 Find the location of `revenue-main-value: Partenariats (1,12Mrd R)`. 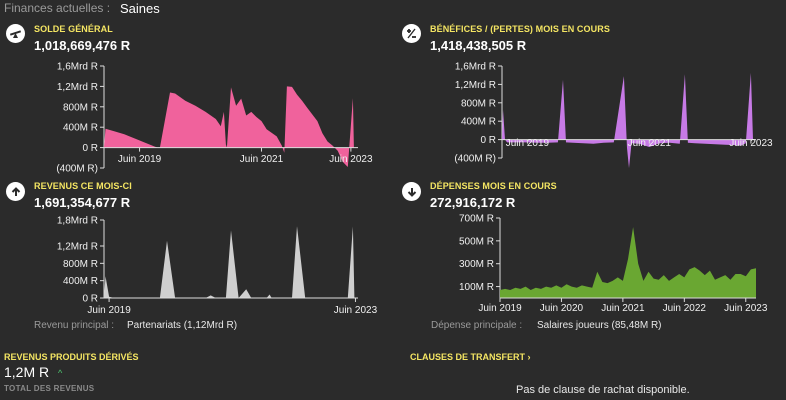

revenue-main-value: Partenariats (1,12Mrd R) is located at coordinates (182, 325).